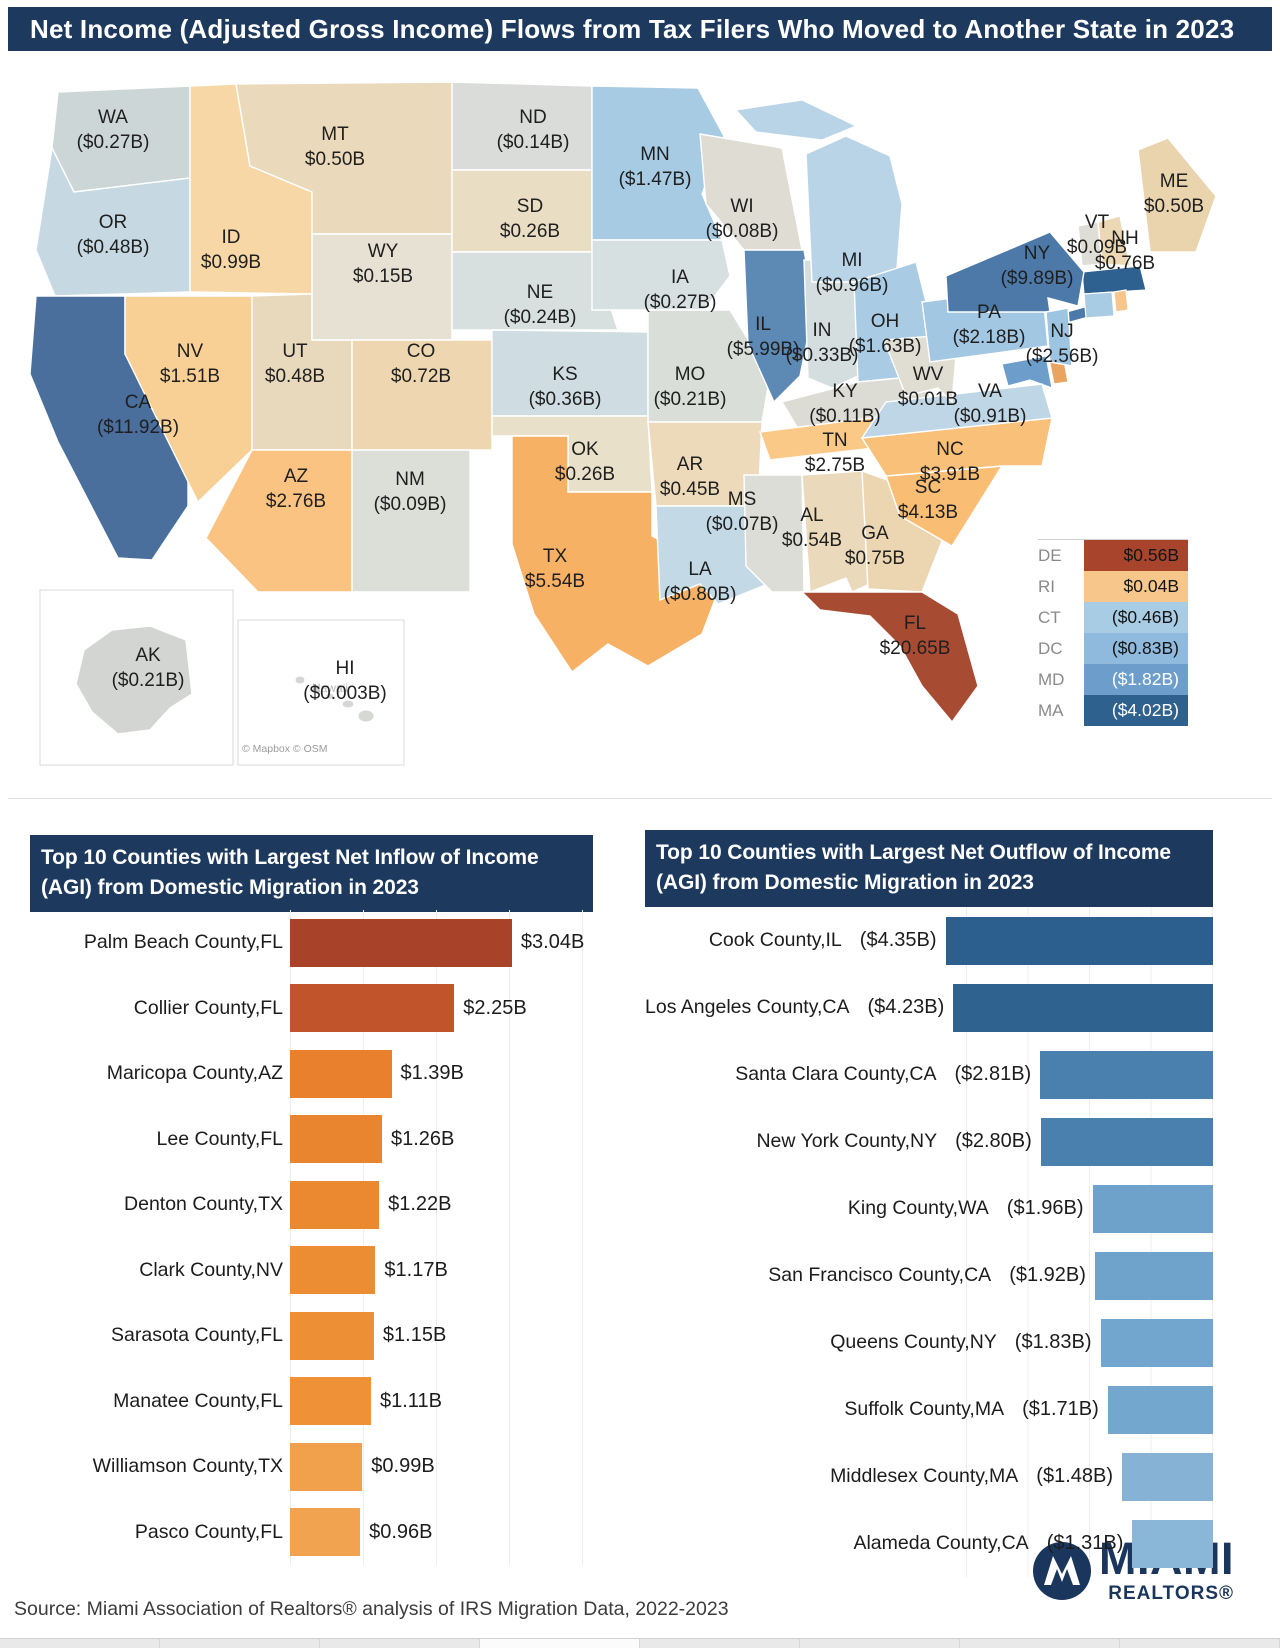 This screenshot has height=1648, width=1280. I want to click on state-label-OR: OR ($0.48B), so click(113, 235).